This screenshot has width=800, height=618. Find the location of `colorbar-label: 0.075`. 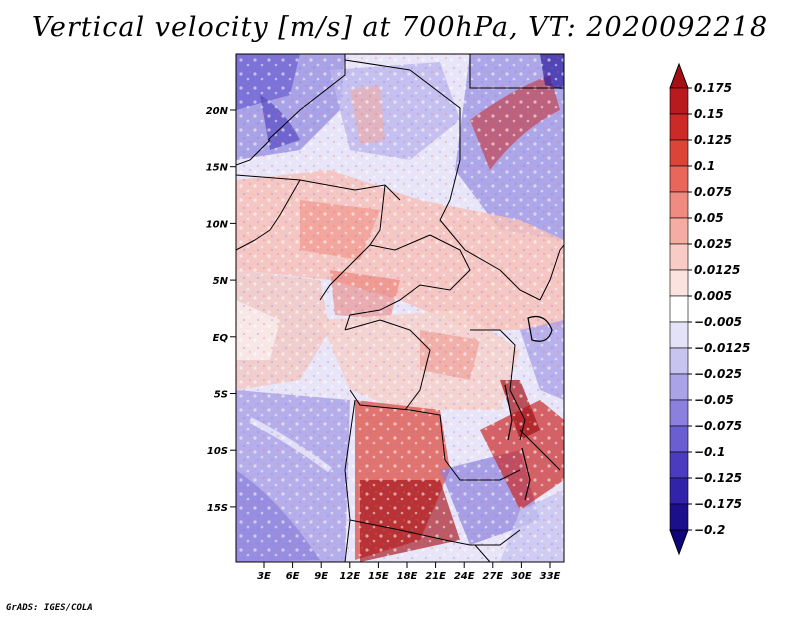

colorbar-label: 0.075 is located at coordinates (713, 192).